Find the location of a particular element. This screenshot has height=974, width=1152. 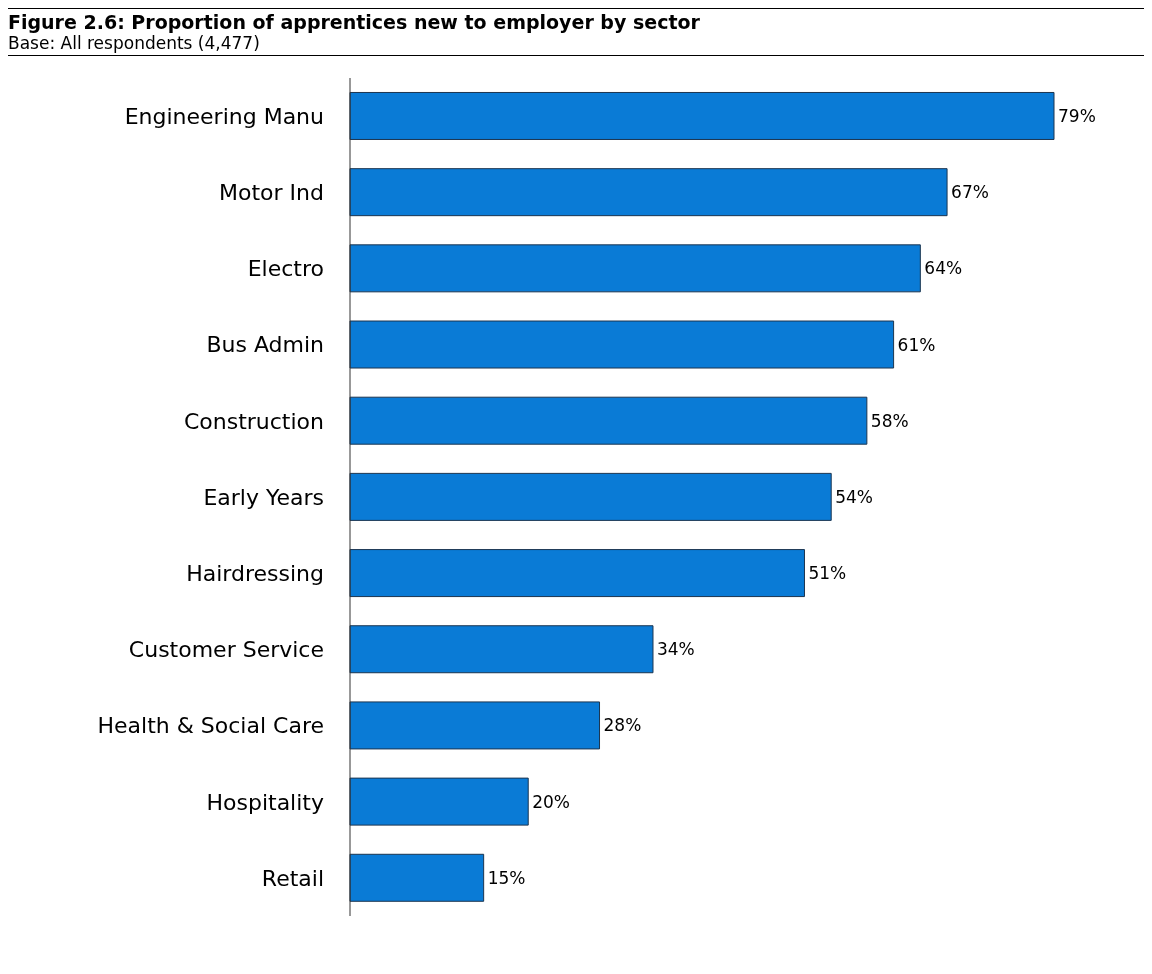

y-tick-label: Health & Social Care is located at coordinates (210, 726).